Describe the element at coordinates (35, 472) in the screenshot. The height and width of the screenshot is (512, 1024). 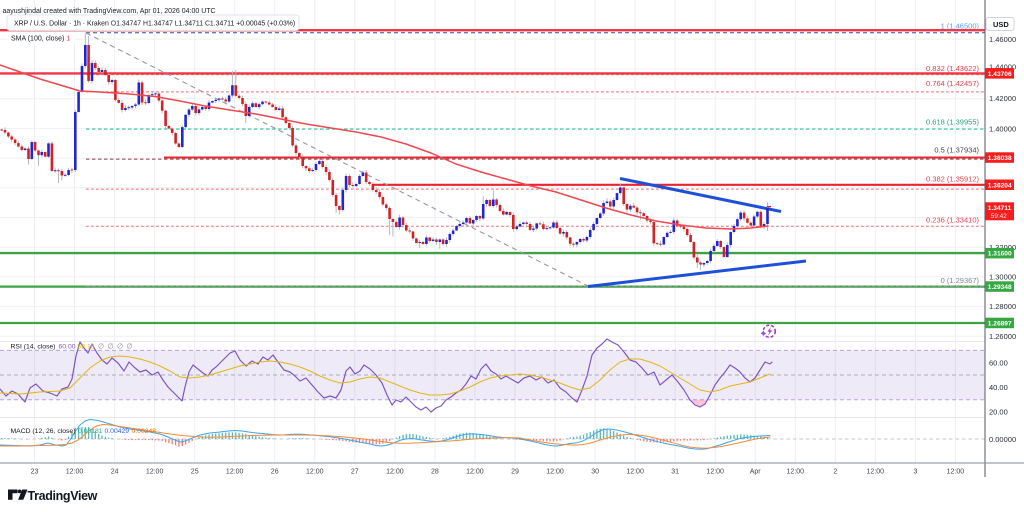
I see `svg-text: 23` at that location.